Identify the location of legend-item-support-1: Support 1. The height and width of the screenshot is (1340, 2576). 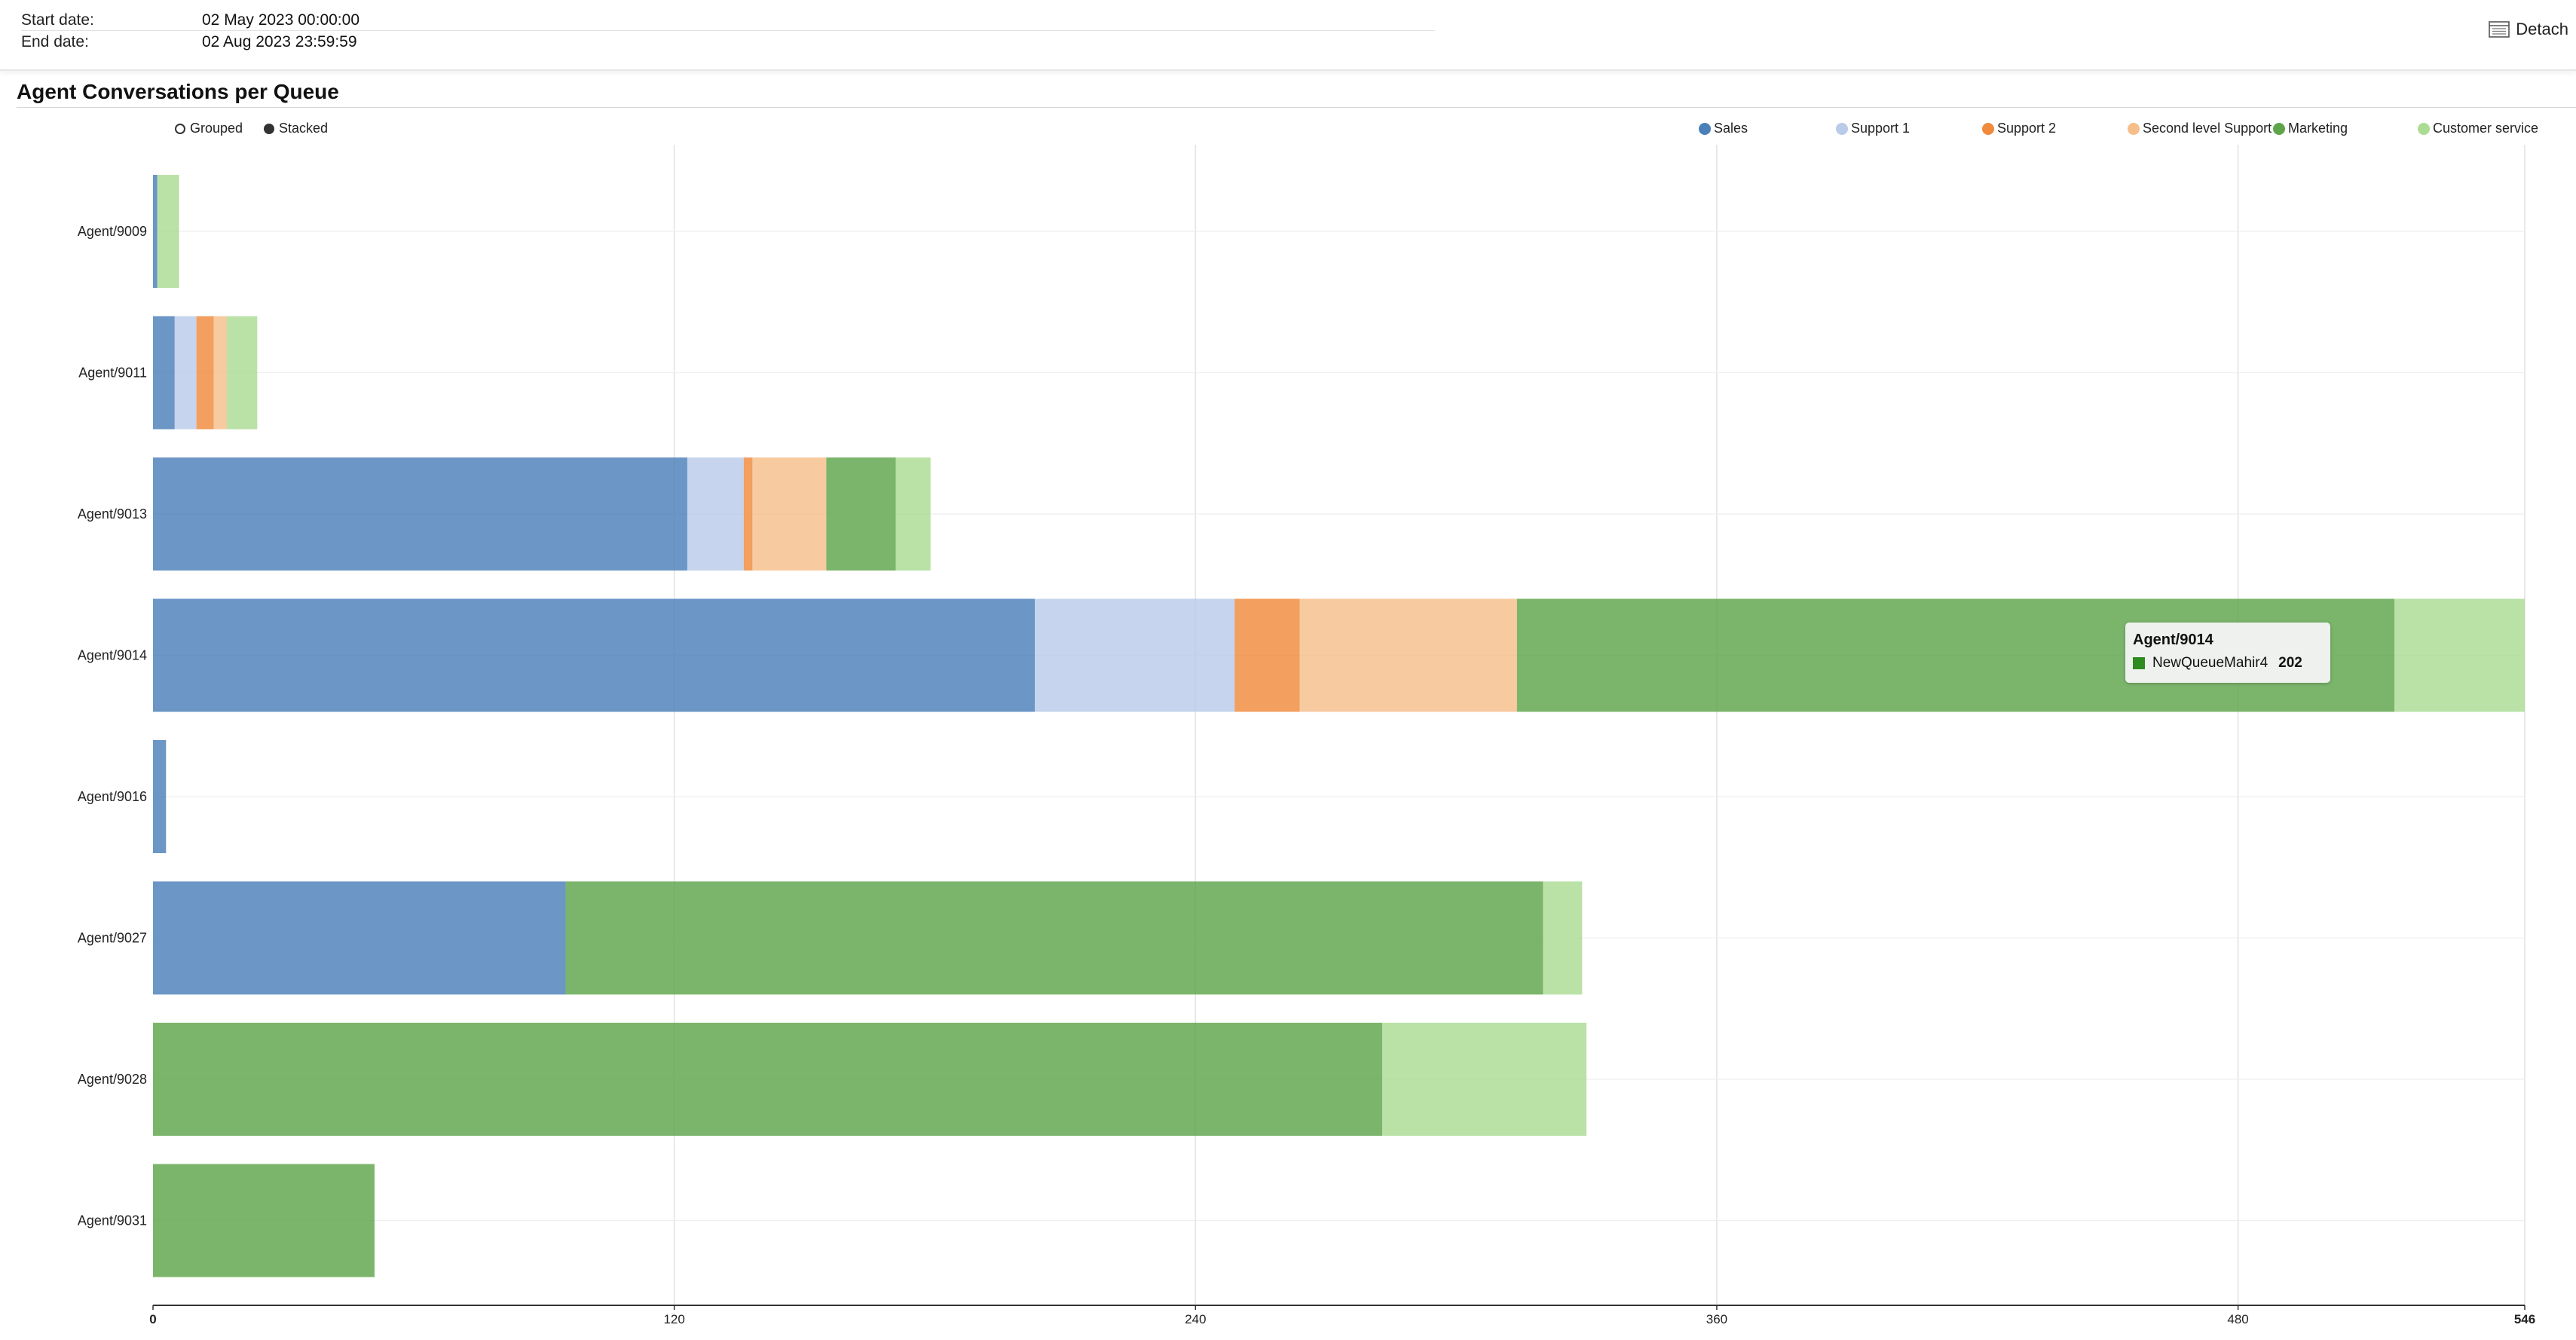
(1873, 128).